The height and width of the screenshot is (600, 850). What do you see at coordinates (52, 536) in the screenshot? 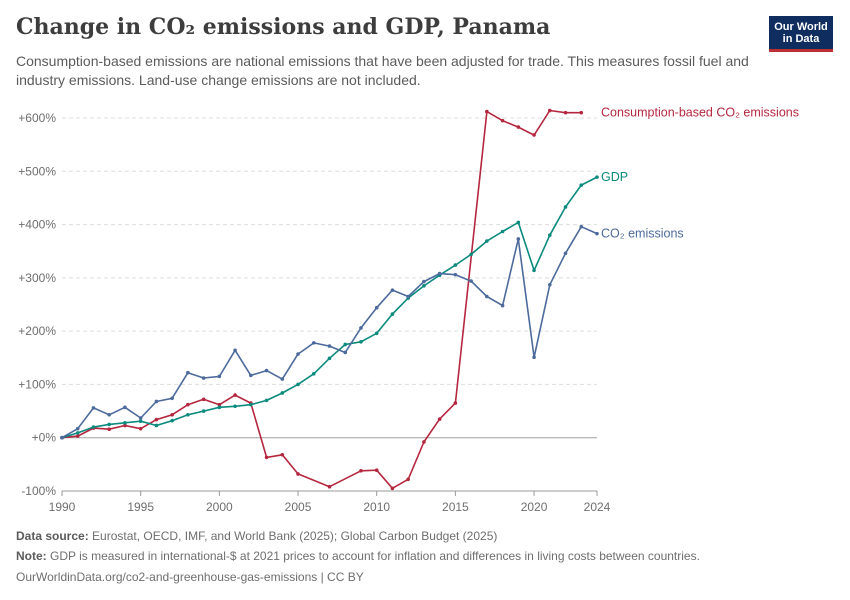
I see `data-source-label: Data source:` at bounding box center [52, 536].